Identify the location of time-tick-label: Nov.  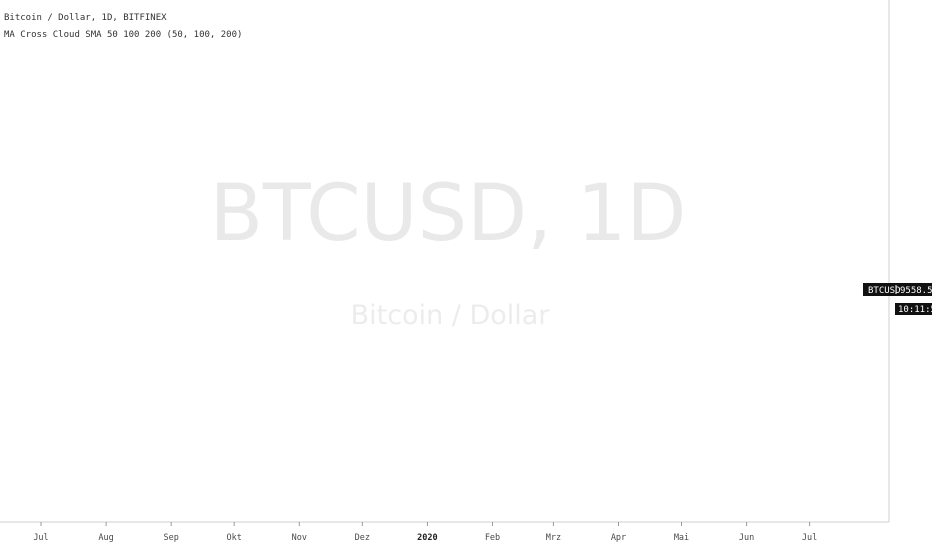
(299, 538).